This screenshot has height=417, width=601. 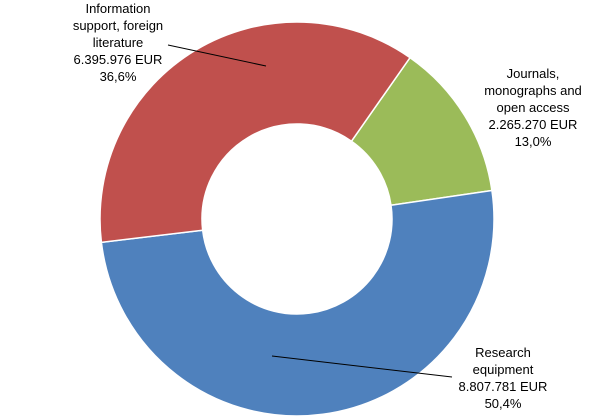 What do you see at coordinates (533, 90) in the screenshot?
I see `slice-name-line: monographs and` at bounding box center [533, 90].